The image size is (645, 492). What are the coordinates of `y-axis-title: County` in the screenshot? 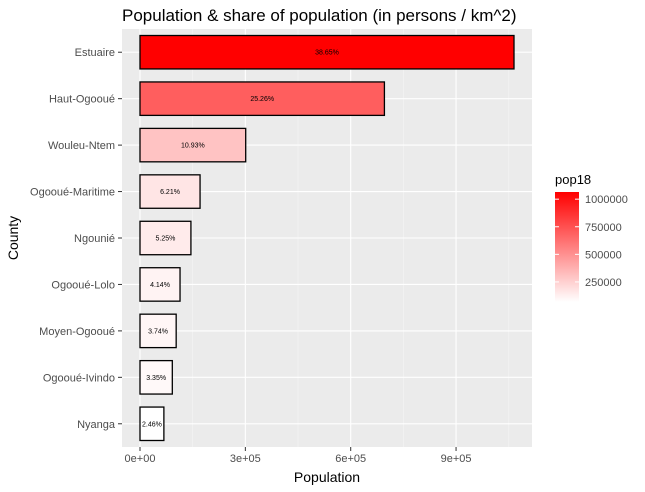 It's located at (13, 238).